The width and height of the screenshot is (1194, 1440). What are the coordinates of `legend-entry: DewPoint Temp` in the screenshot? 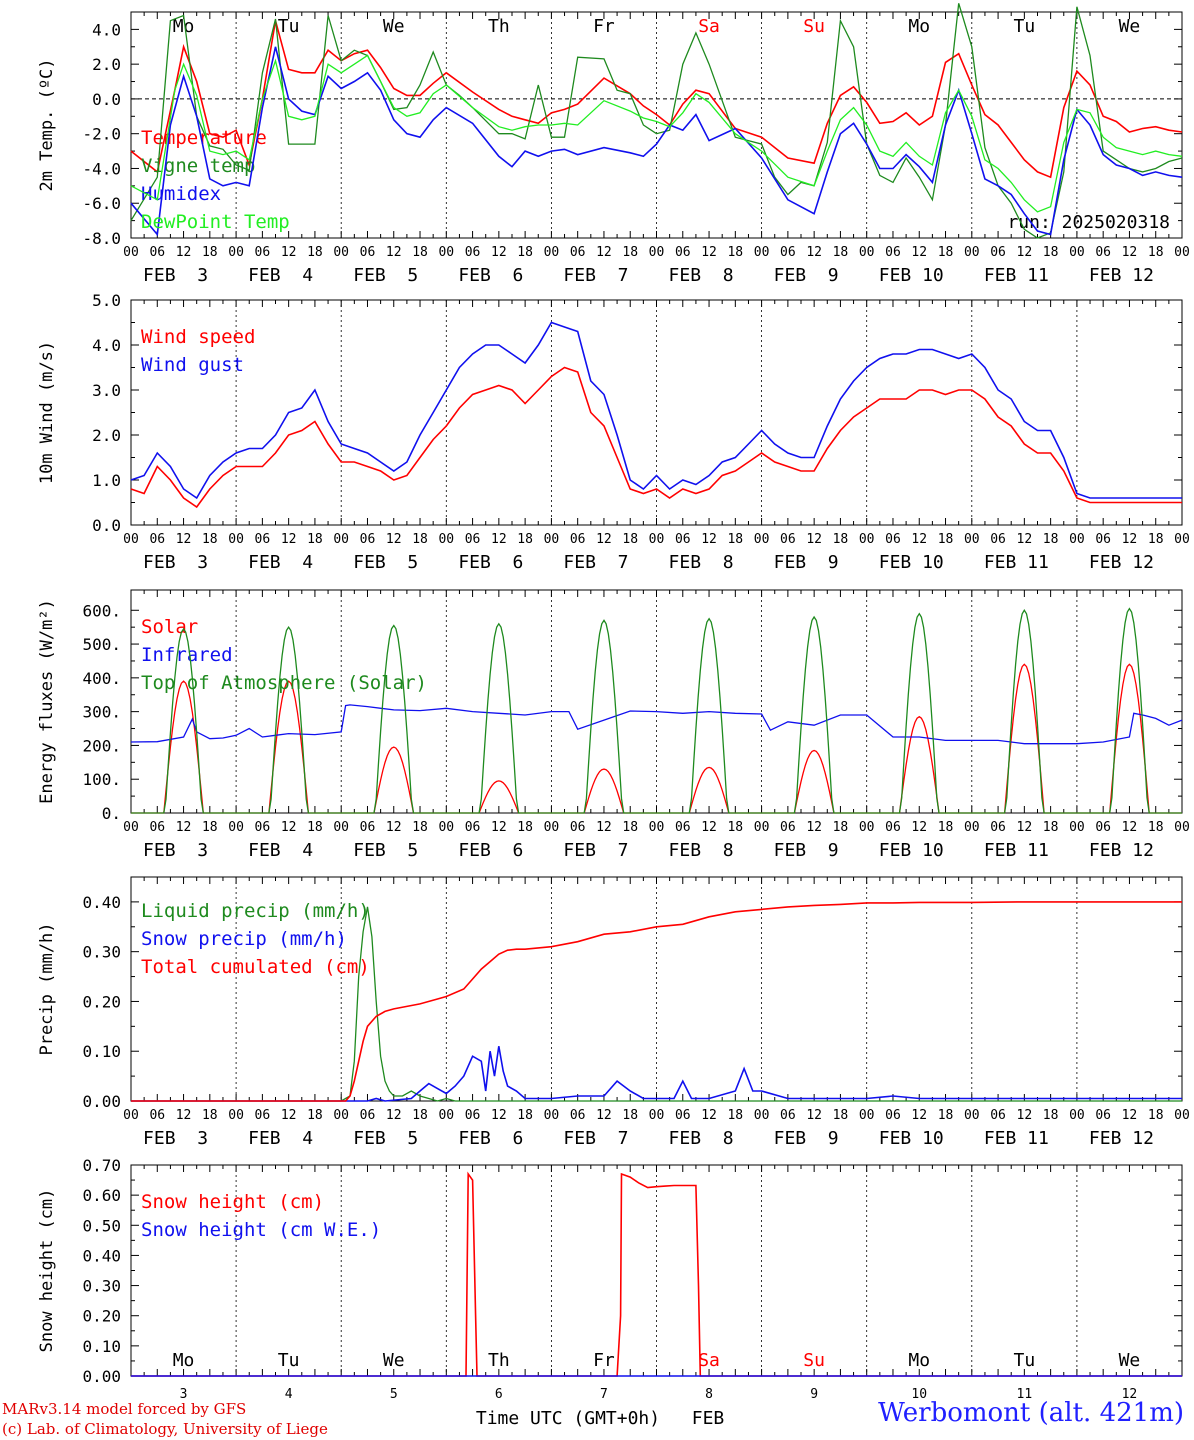 It's located at (215, 222).